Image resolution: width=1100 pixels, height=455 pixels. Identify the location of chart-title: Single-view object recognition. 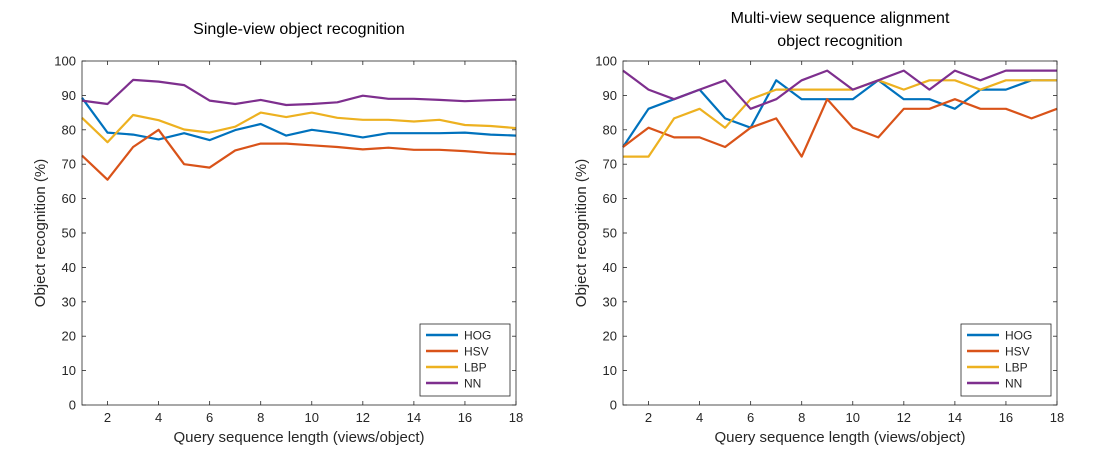
(299, 29).